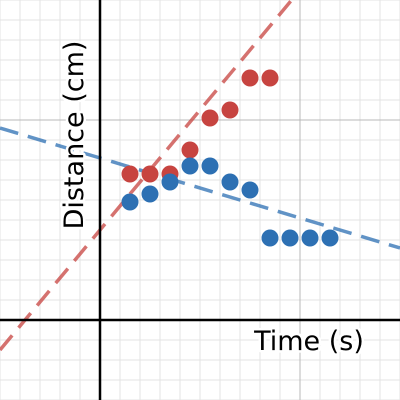 This screenshot has width=400, height=400. Describe the element at coordinates (308, 341) in the screenshot. I see `x-axis-label: Time (s)` at that location.